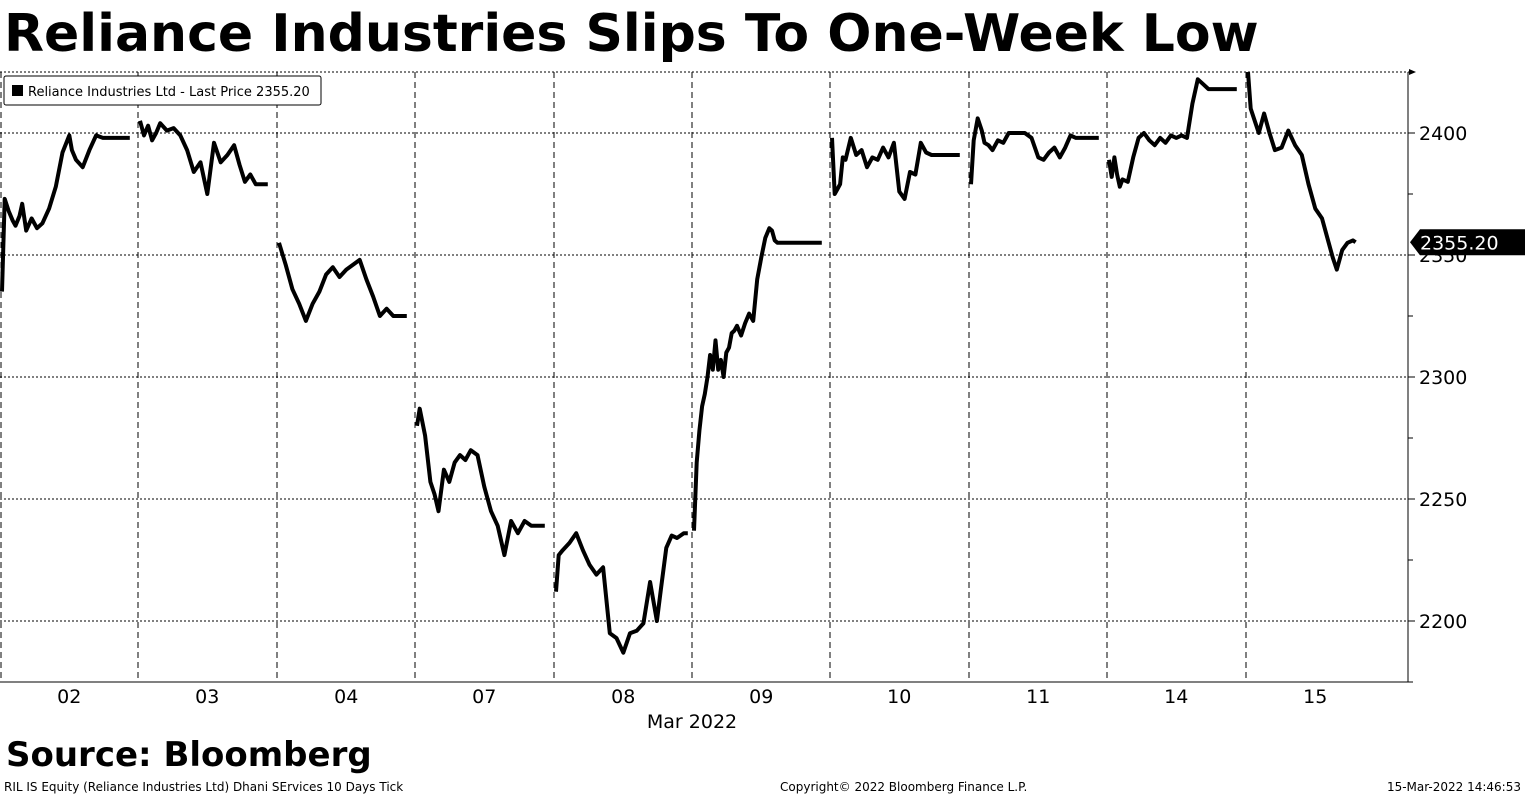  I want to click on x-tick-label: 02, so click(69, 697).